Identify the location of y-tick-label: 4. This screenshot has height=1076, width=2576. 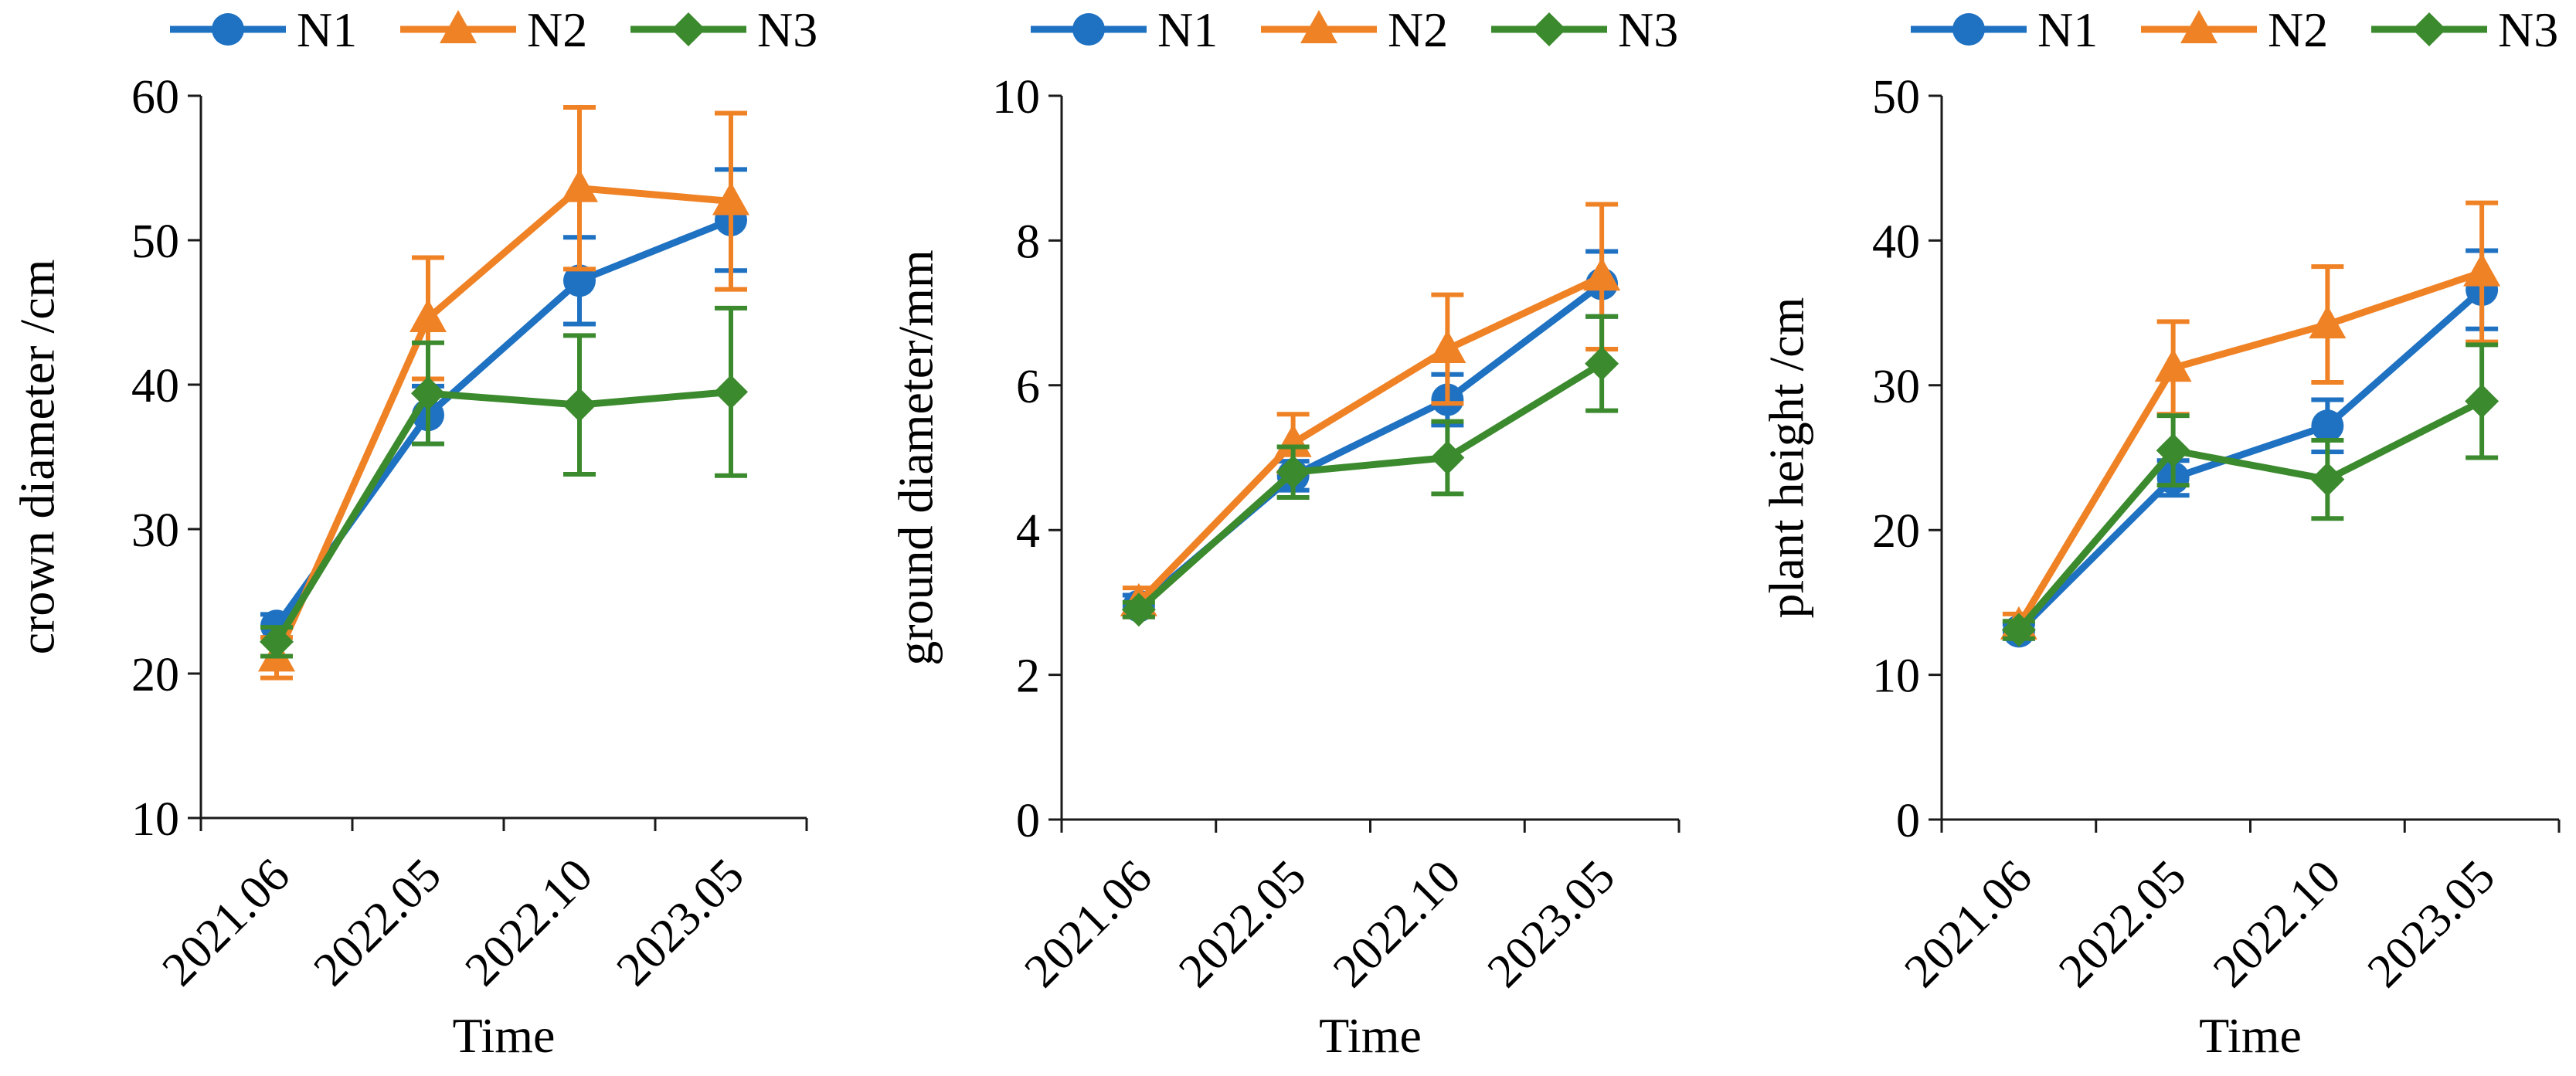
(1028, 531).